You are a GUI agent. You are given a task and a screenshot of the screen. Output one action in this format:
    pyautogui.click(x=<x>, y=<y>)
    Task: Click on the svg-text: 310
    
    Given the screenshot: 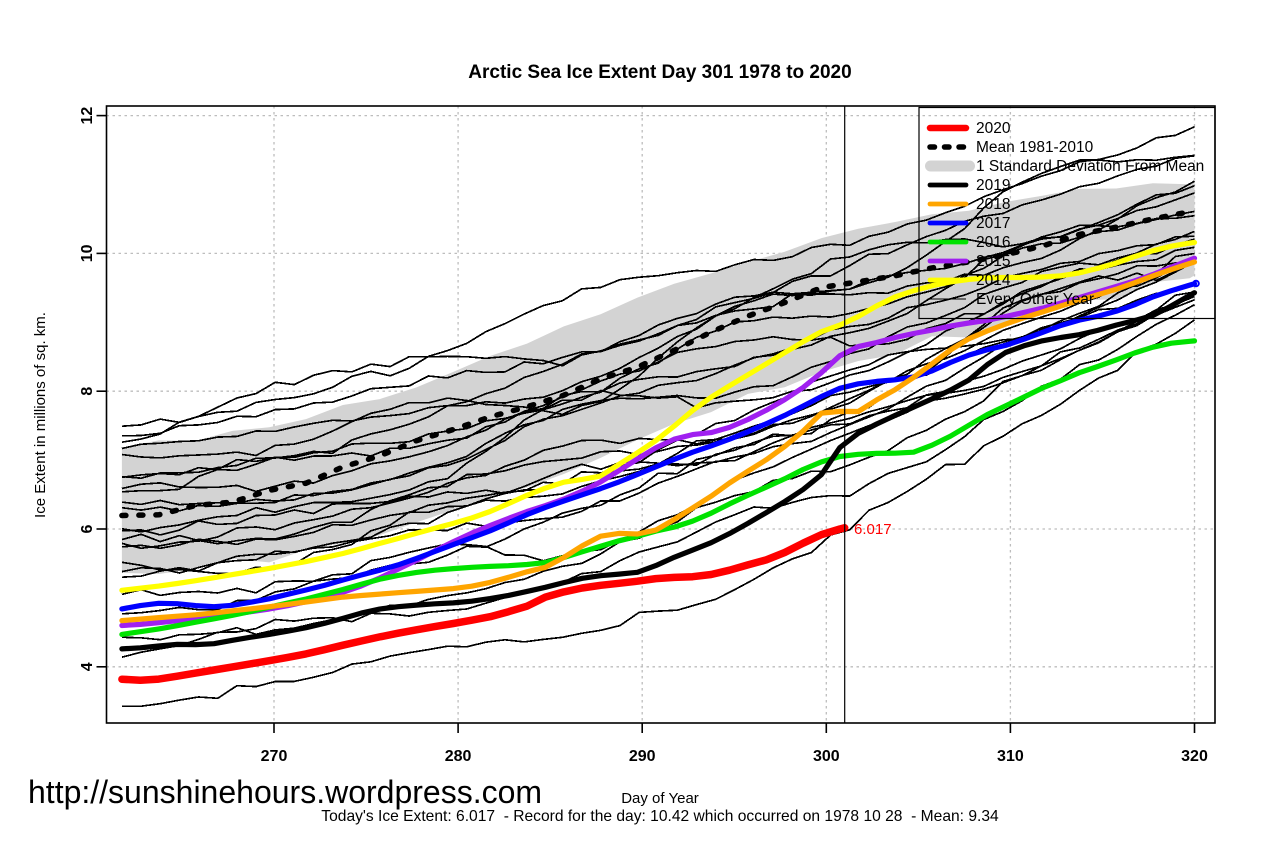 What is the action you would take?
    pyautogui.click(x=1010, y=756)
    